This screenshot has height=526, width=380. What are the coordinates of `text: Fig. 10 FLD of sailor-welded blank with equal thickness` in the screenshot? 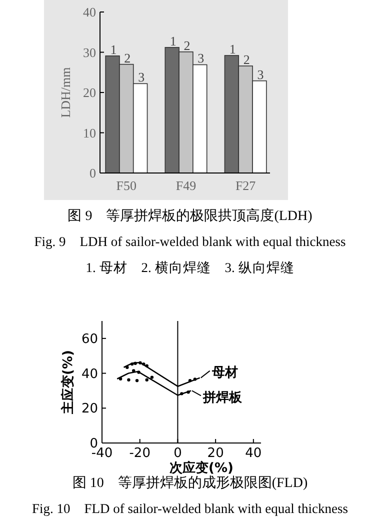 It's located at (190, 508).